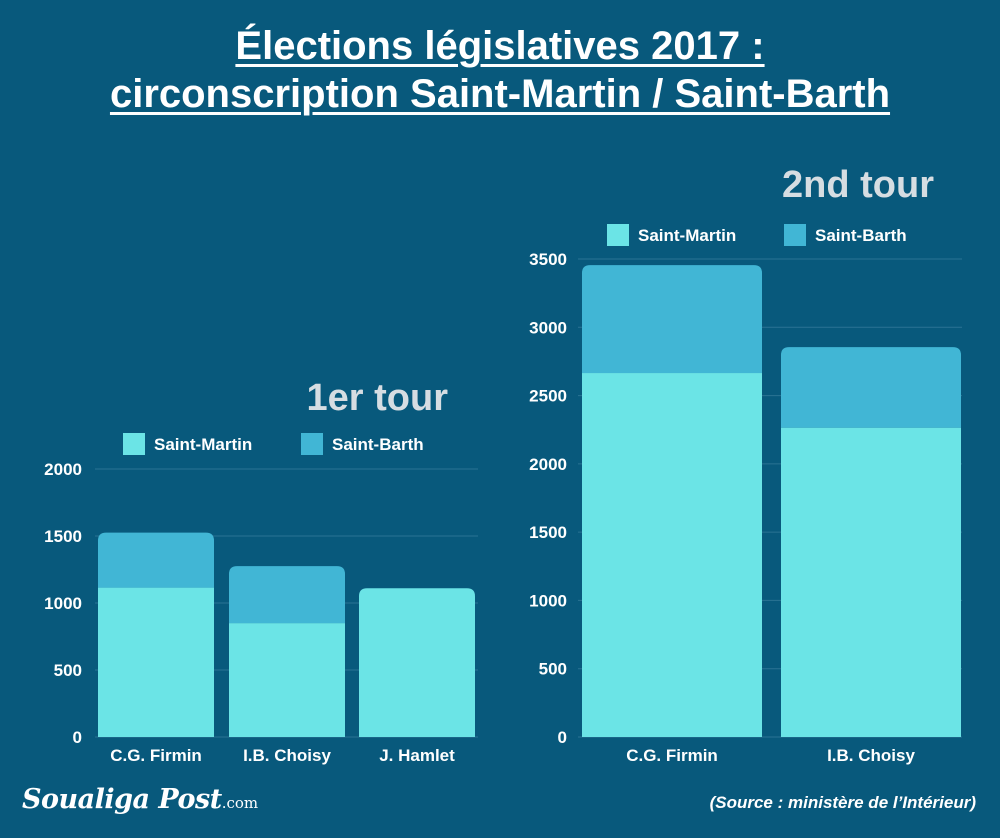 The image size is (1000, 838). What do you see at coordinates (378, 398) in the screenshot?
I see `chart-1-title: 1er tour` at bounding box center [378, 398].